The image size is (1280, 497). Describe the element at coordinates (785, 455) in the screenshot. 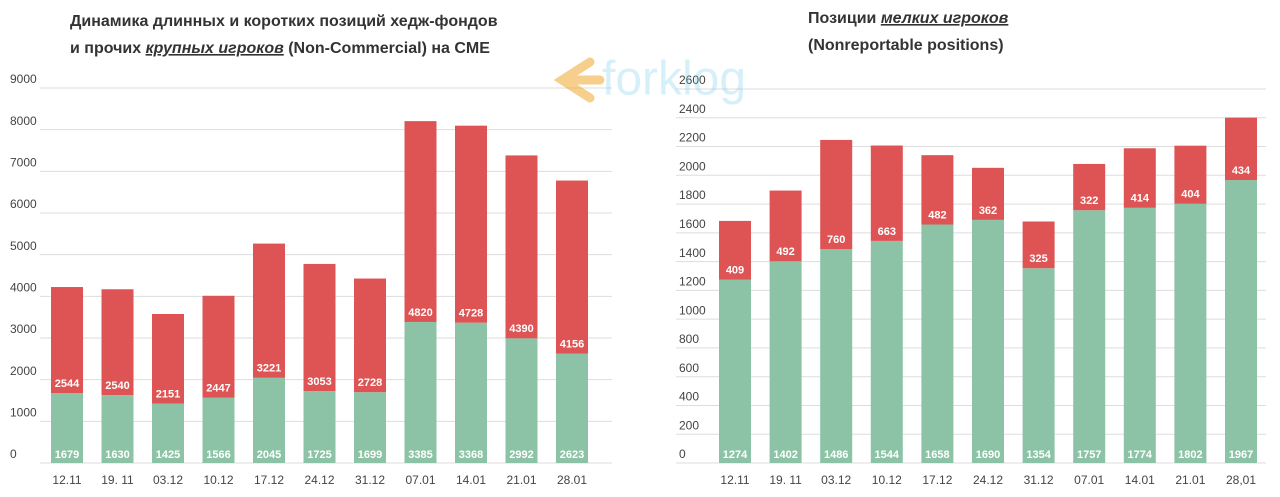

I see `value-label: 1402` at that location.